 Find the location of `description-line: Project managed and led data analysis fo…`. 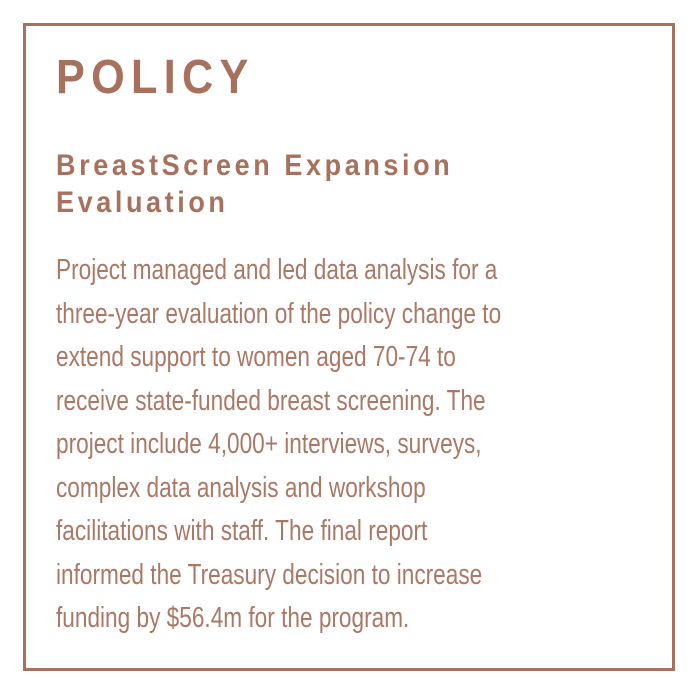

description-line: Project managed and led data analysis fo… is located at coordinates (277, 270).